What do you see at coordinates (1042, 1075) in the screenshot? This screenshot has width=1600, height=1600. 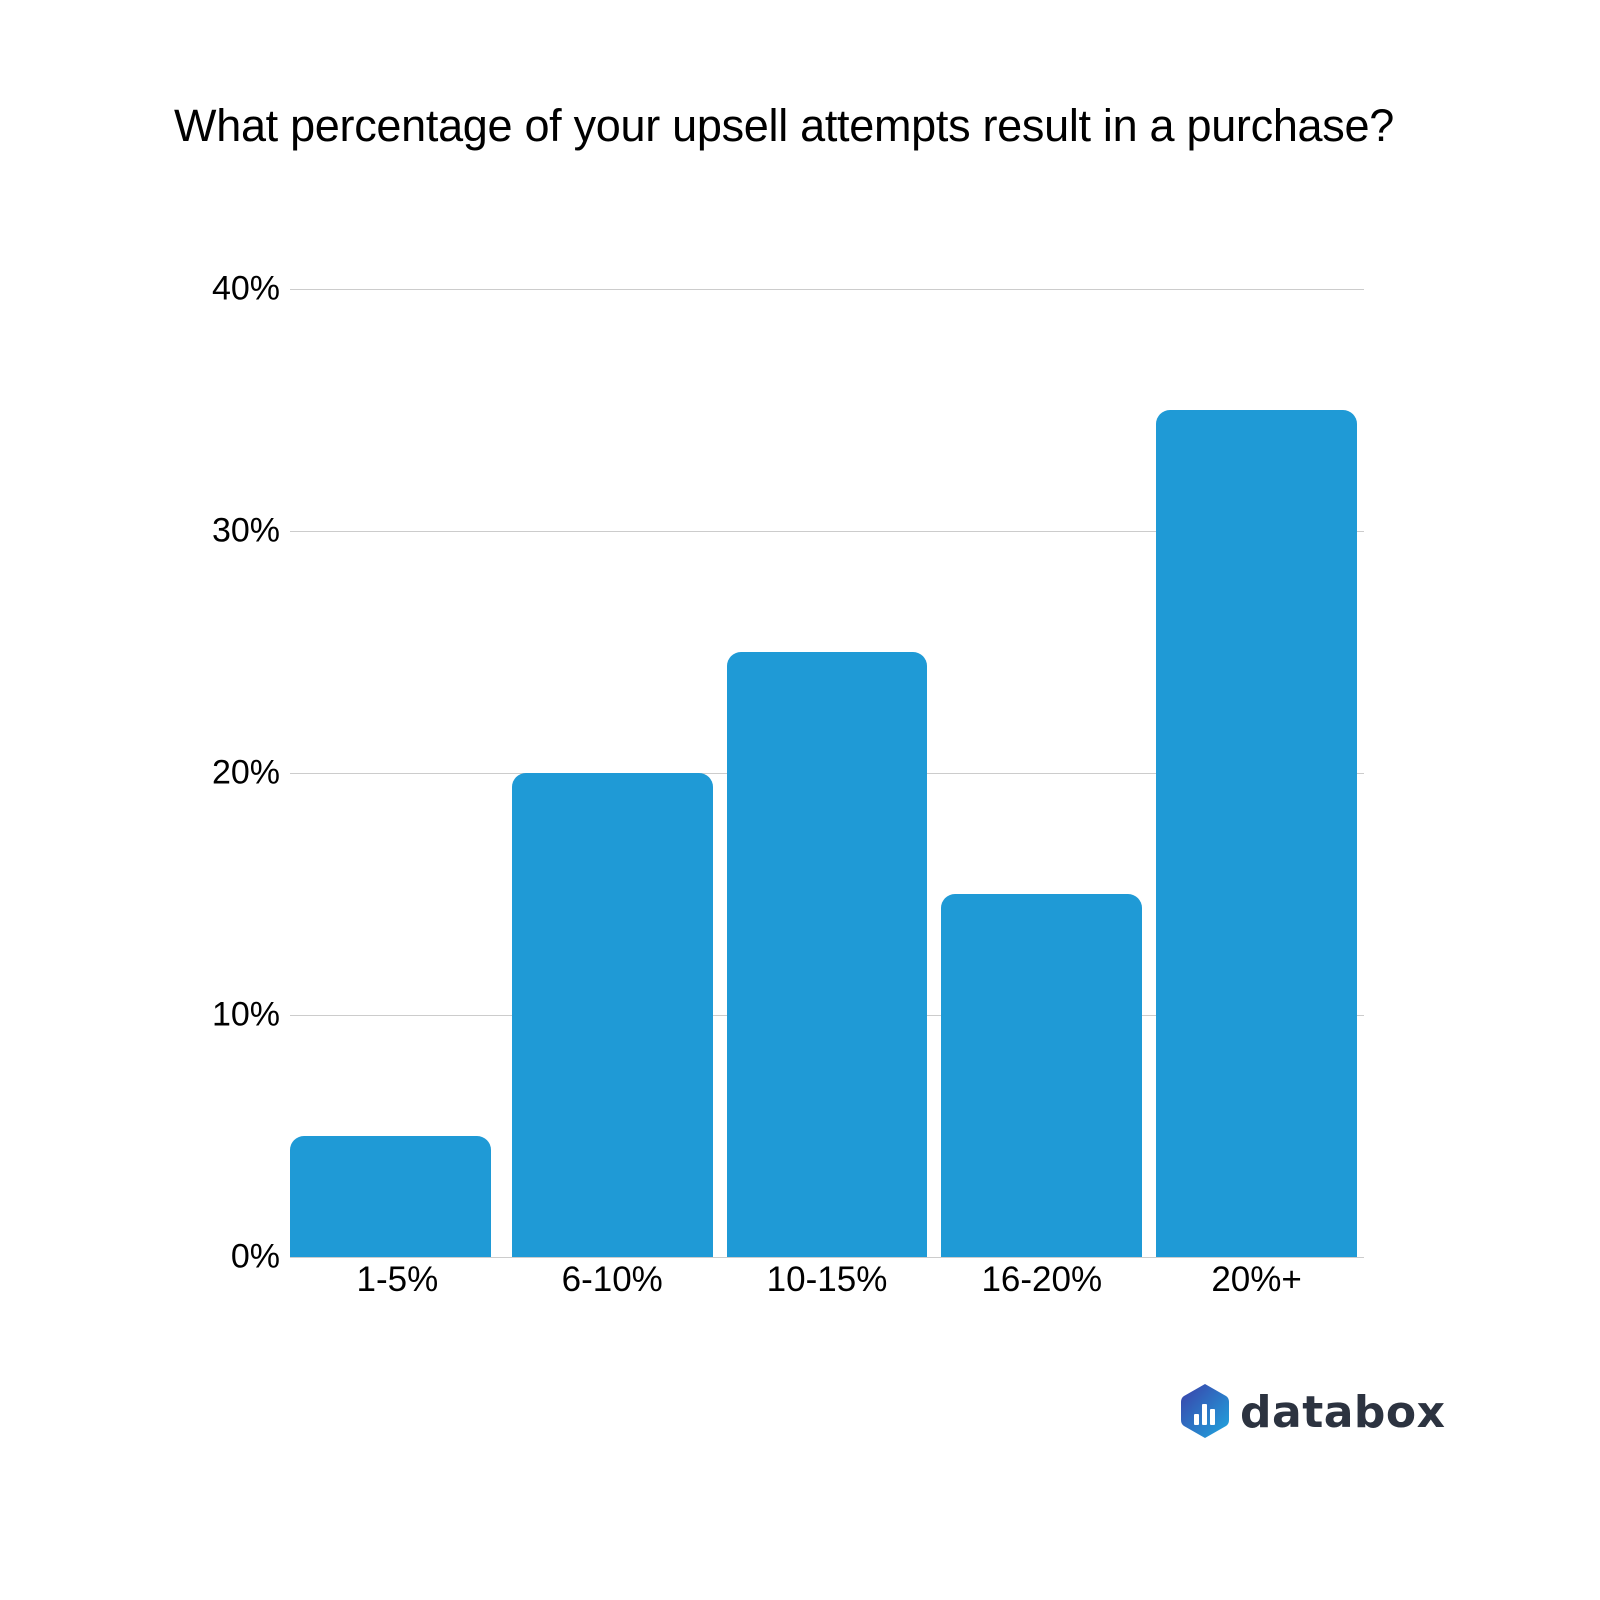 I see `bar-16-20%` at bounding box center [1042, 1075].